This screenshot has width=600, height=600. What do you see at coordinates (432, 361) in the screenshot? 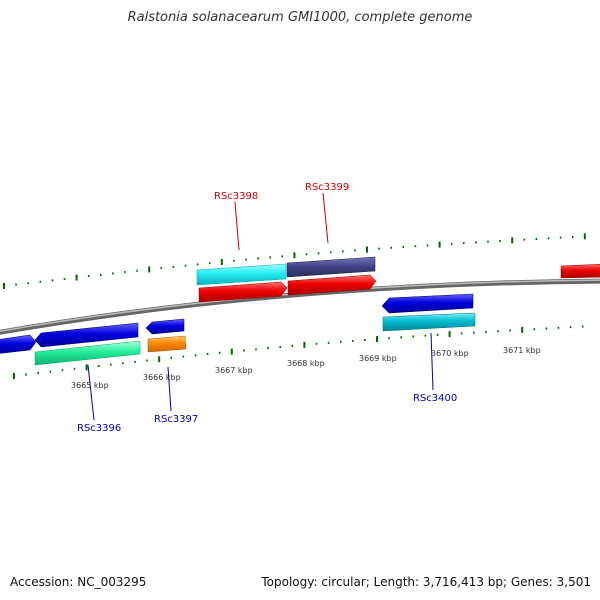
I see `callout-RSc3400` at bounding box center [432, 361].